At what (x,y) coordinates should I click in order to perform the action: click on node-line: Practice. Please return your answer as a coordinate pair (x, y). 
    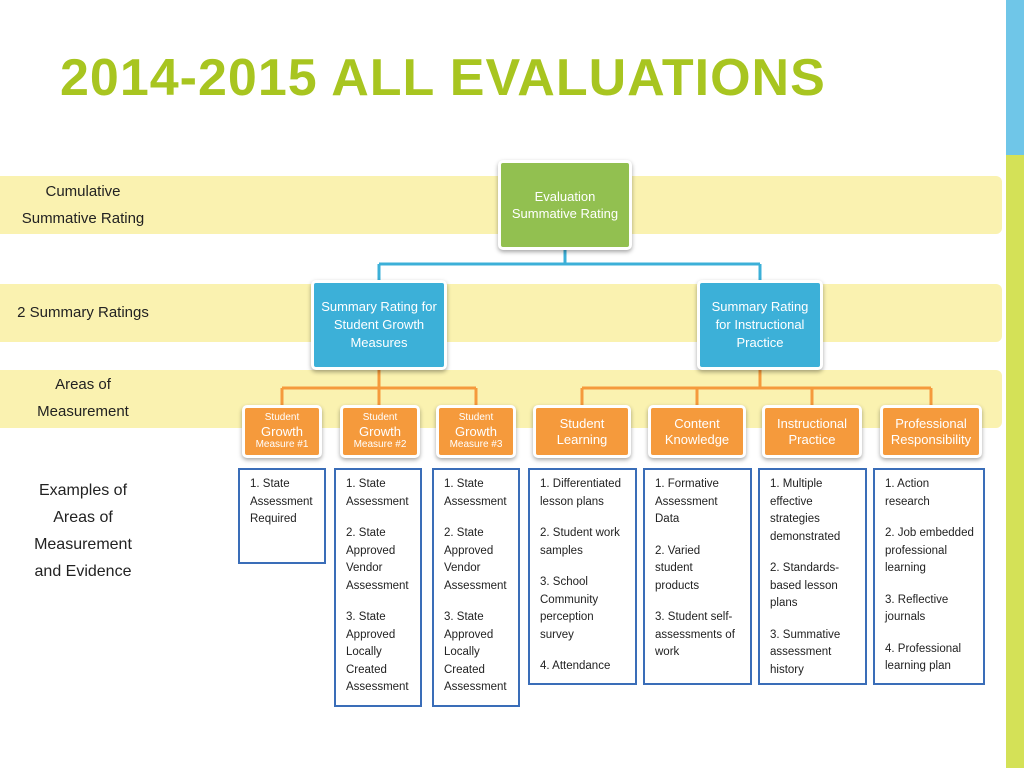
    Looking at the image, I should click on (812, 439).